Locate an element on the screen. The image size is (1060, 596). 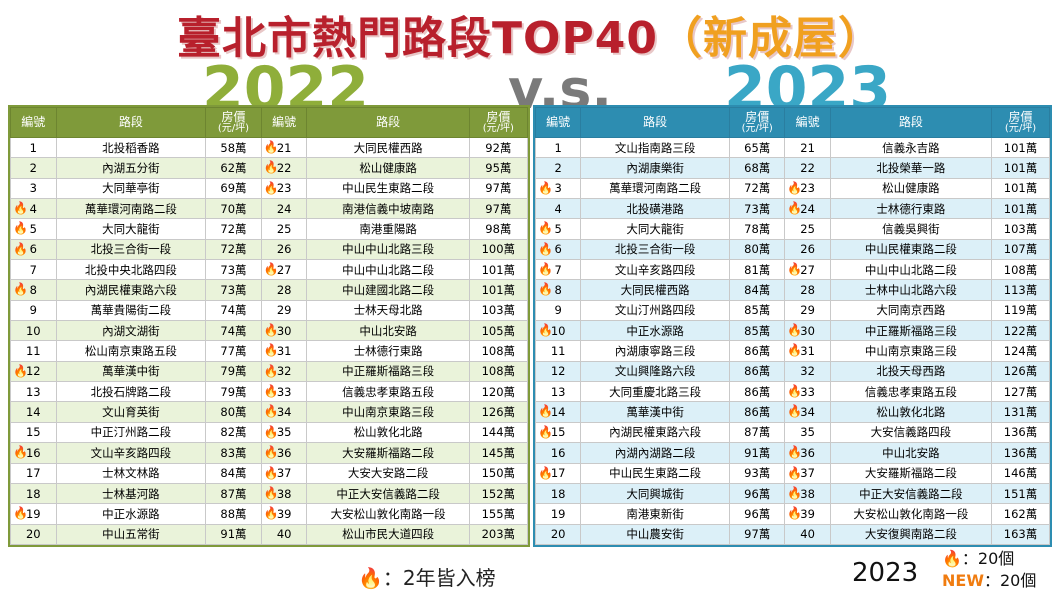
price-cell: 107萬 is located at coordinates (1020, 249).